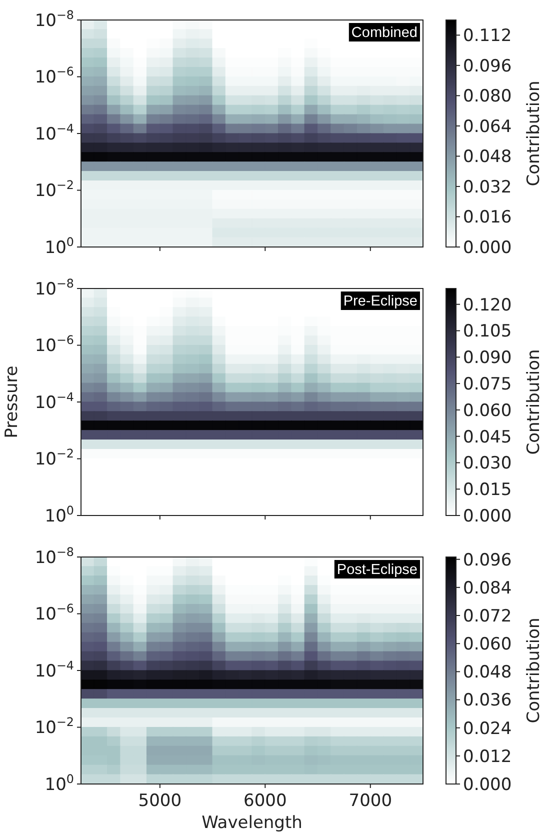  I want to click on annotation: Post-Eclipse, so click(377, 570).